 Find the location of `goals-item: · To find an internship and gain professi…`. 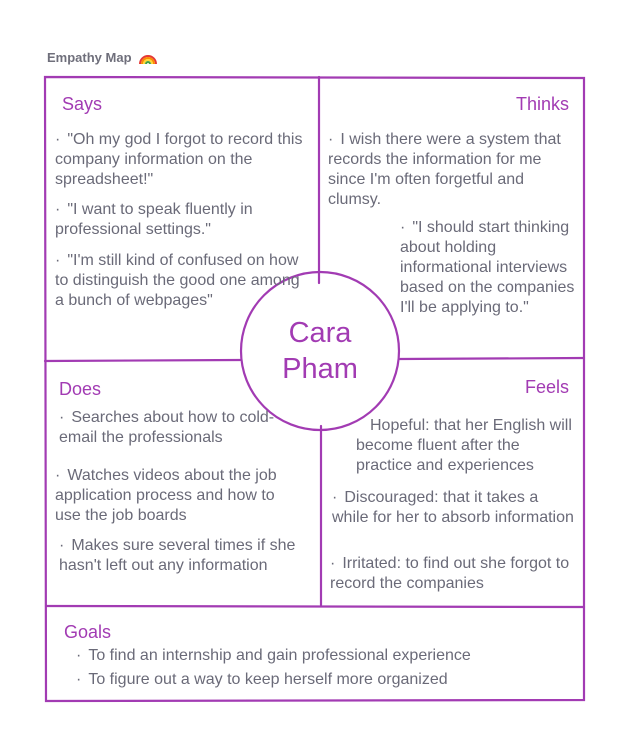

goals-item: · To find an internship and gain professi… is located at coordinates (273, 655).